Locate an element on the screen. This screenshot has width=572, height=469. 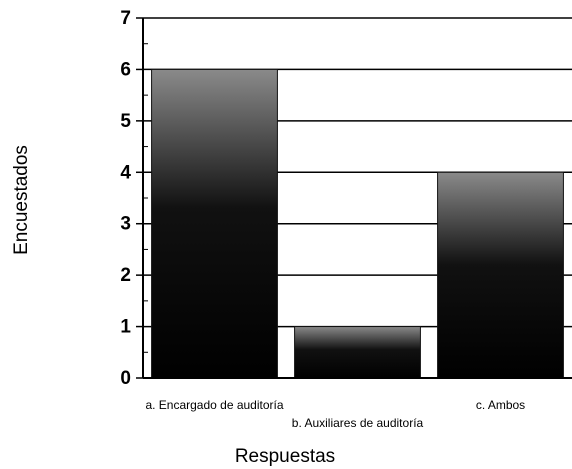
x-tick-label: a. Encargado de auditoría is located at coordinates (214, 405).